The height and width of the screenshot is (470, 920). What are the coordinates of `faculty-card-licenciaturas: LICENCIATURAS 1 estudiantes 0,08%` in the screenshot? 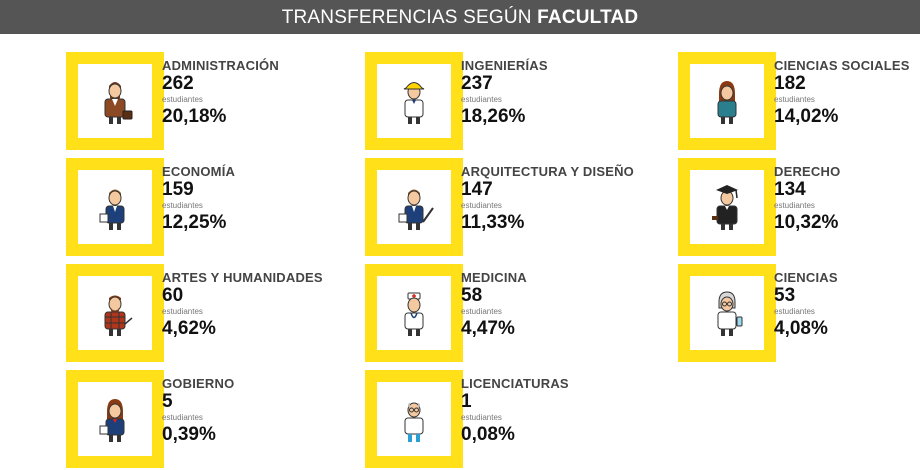 It's located at (515, 420).